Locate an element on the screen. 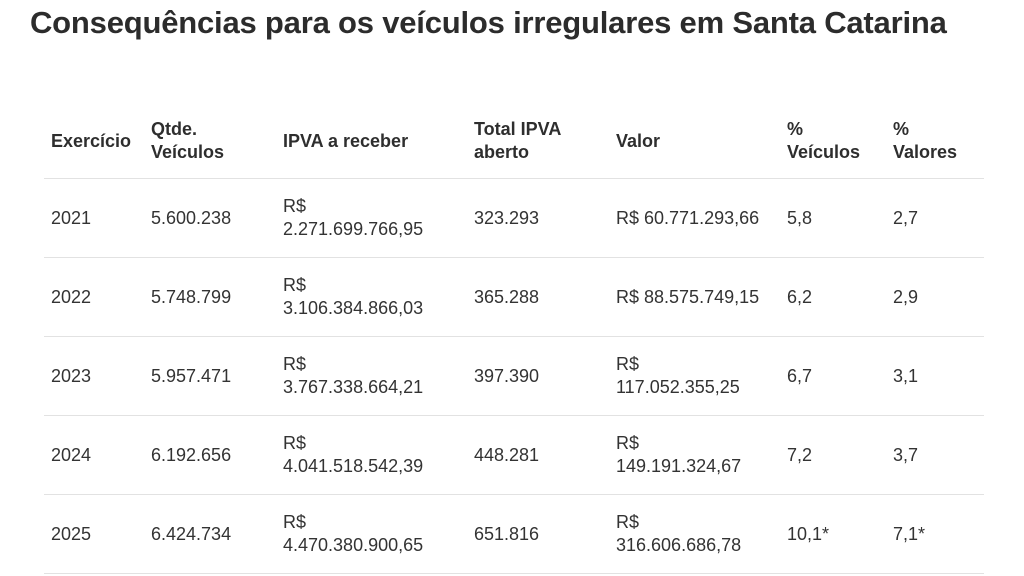 The width and height of the screenshot is (1024, 576). header-pct-valores: % Valores is located at coordinates (925, 140).